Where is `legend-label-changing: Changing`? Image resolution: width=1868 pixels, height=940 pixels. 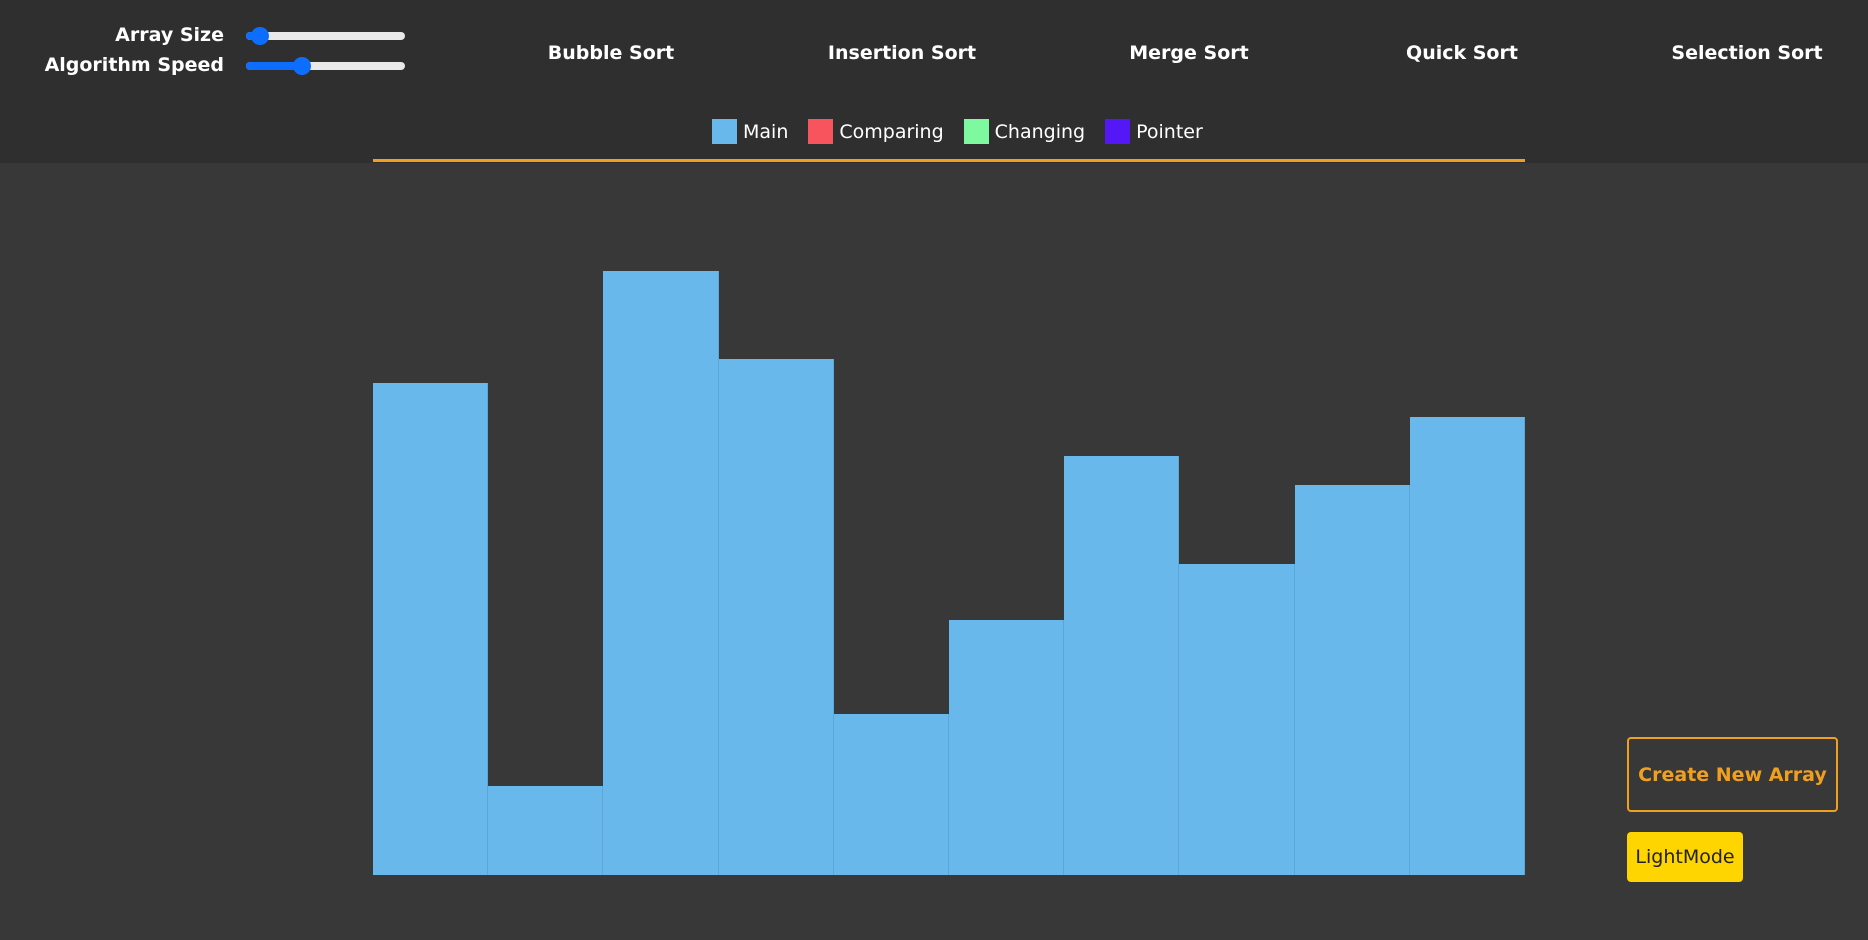 legend-label-changing: Changing is located at coordinates (1040, 131).